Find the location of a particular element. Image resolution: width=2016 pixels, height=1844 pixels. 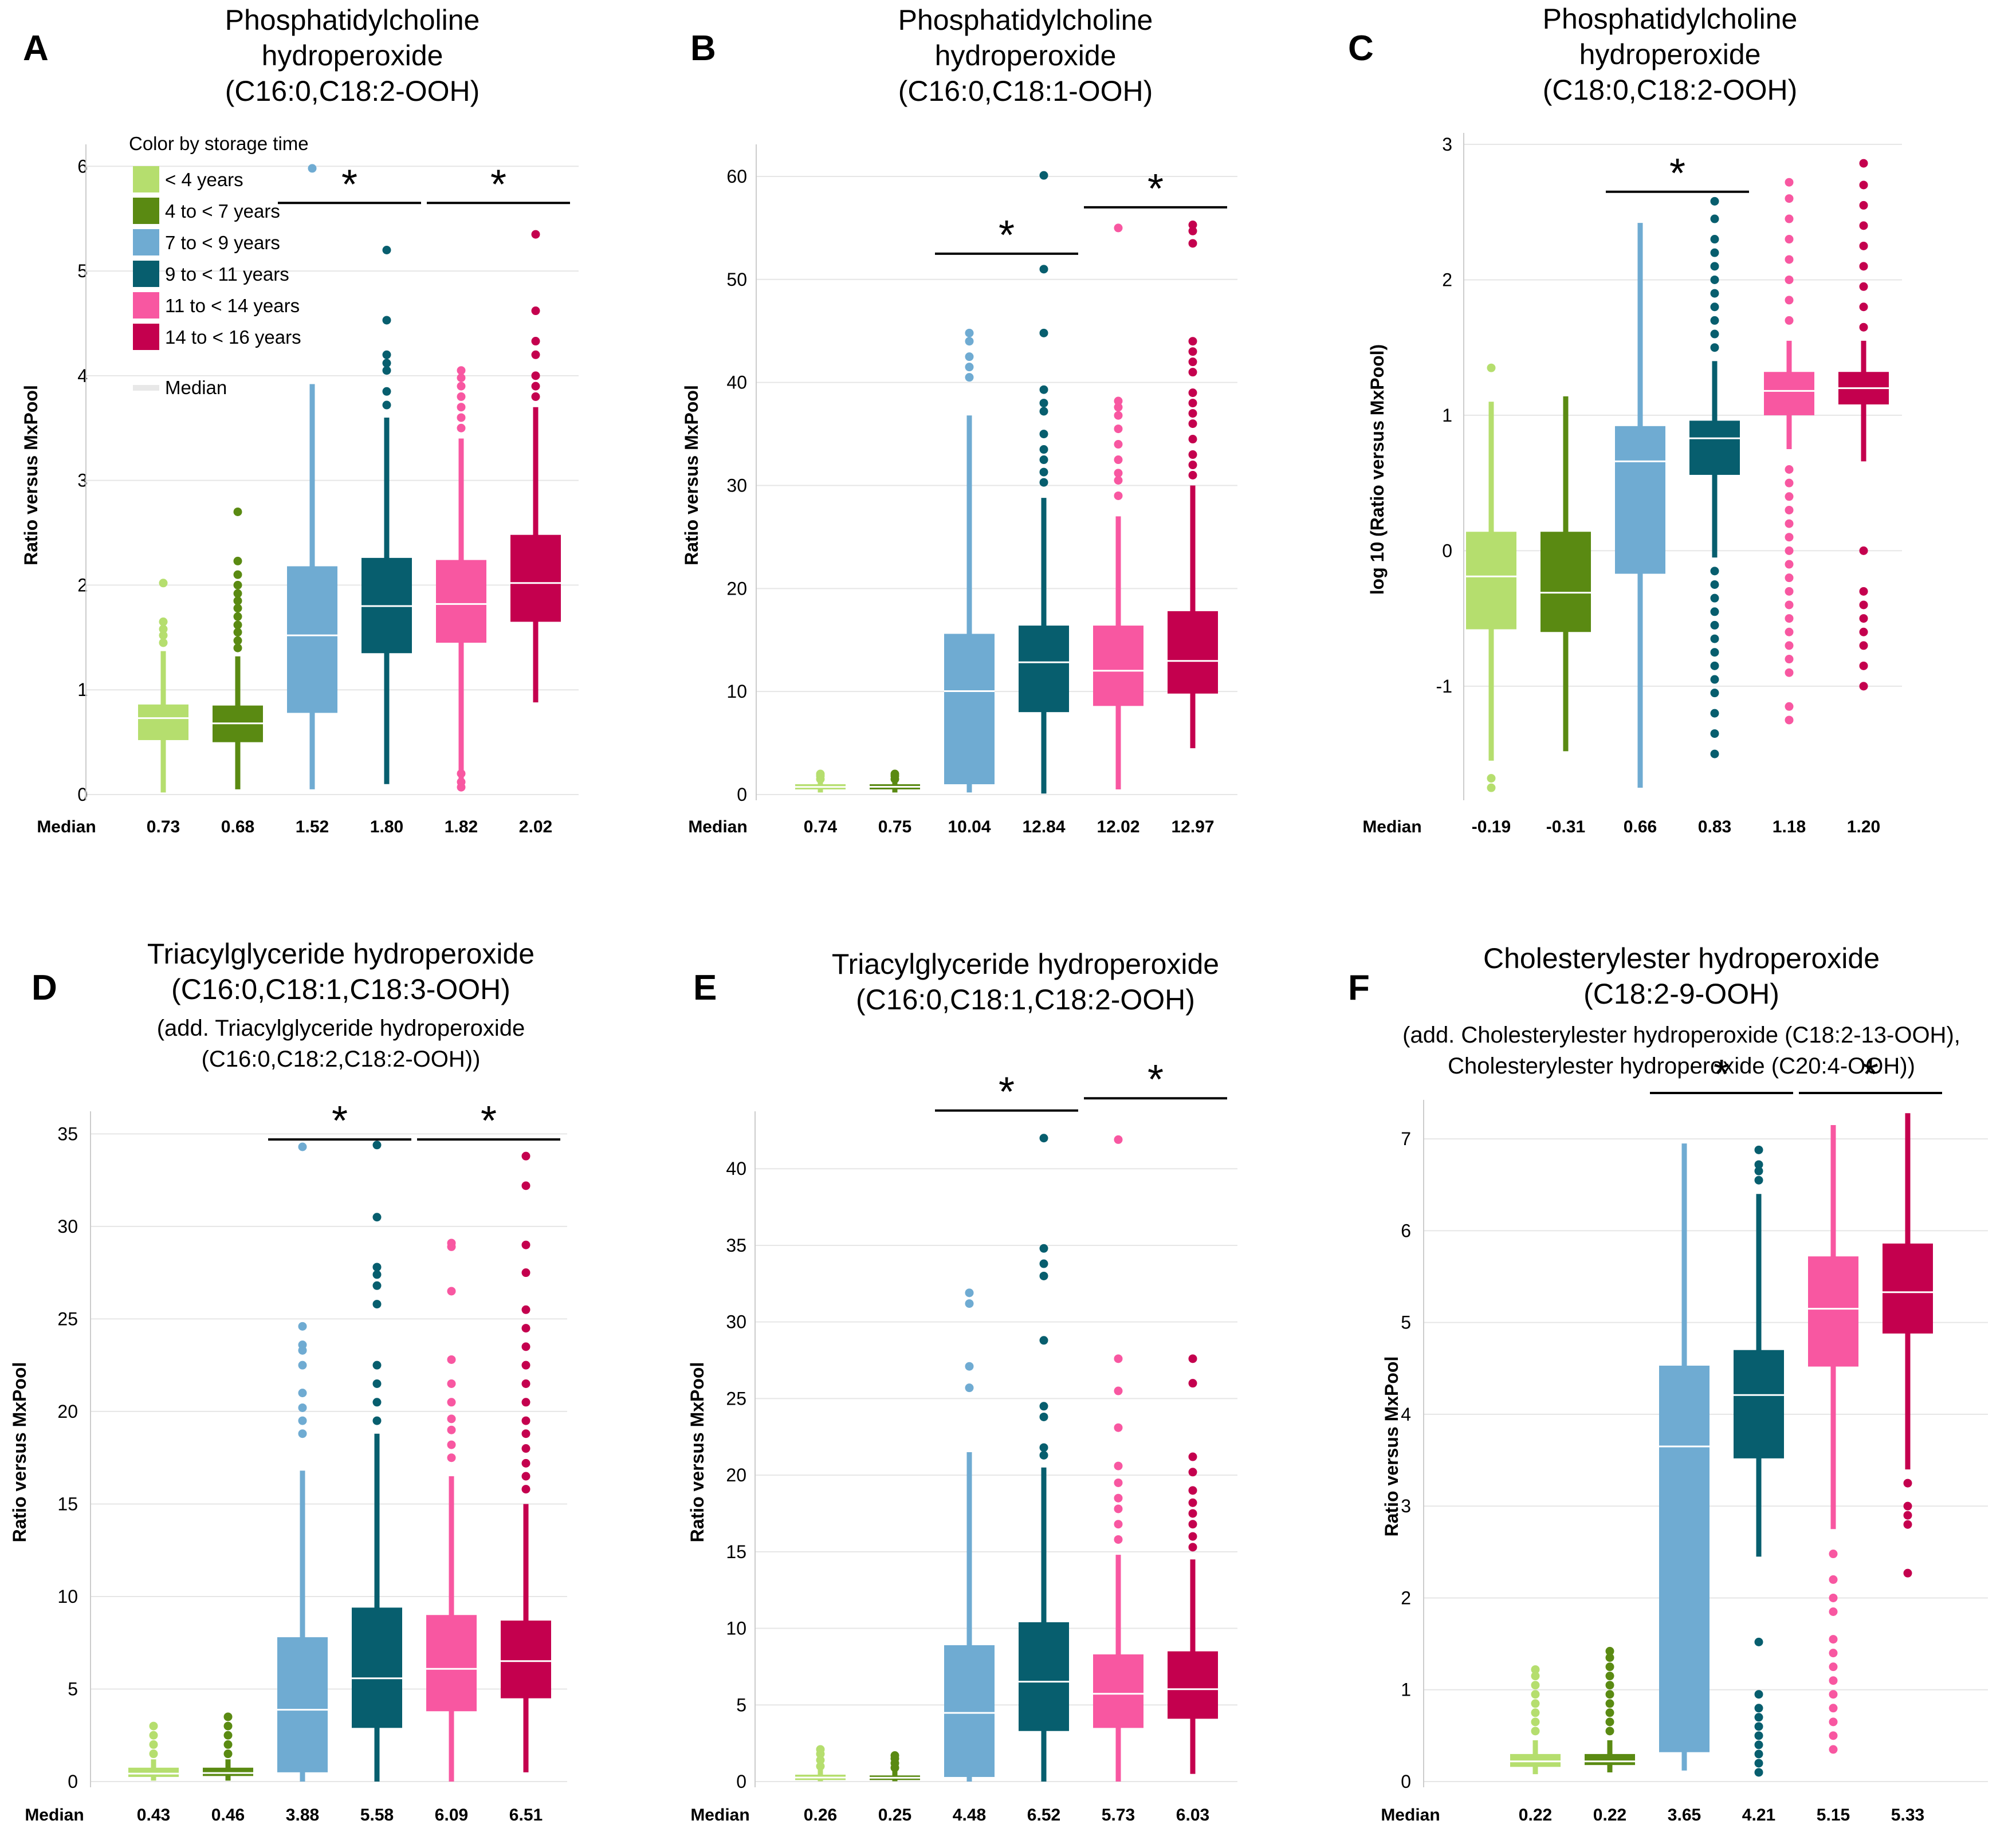

median-value-label: 1.20 is located at coordinates (1863, 827).